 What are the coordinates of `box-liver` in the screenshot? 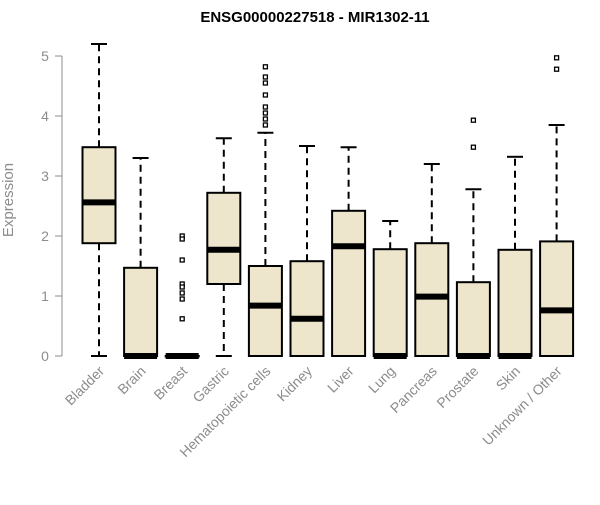 It's located at (349, 251).